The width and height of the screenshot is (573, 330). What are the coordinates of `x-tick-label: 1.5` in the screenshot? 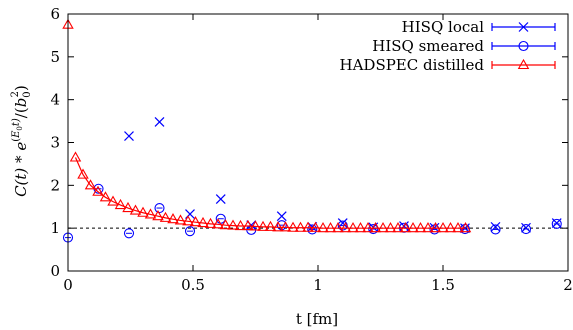 It's located at (443, 285).